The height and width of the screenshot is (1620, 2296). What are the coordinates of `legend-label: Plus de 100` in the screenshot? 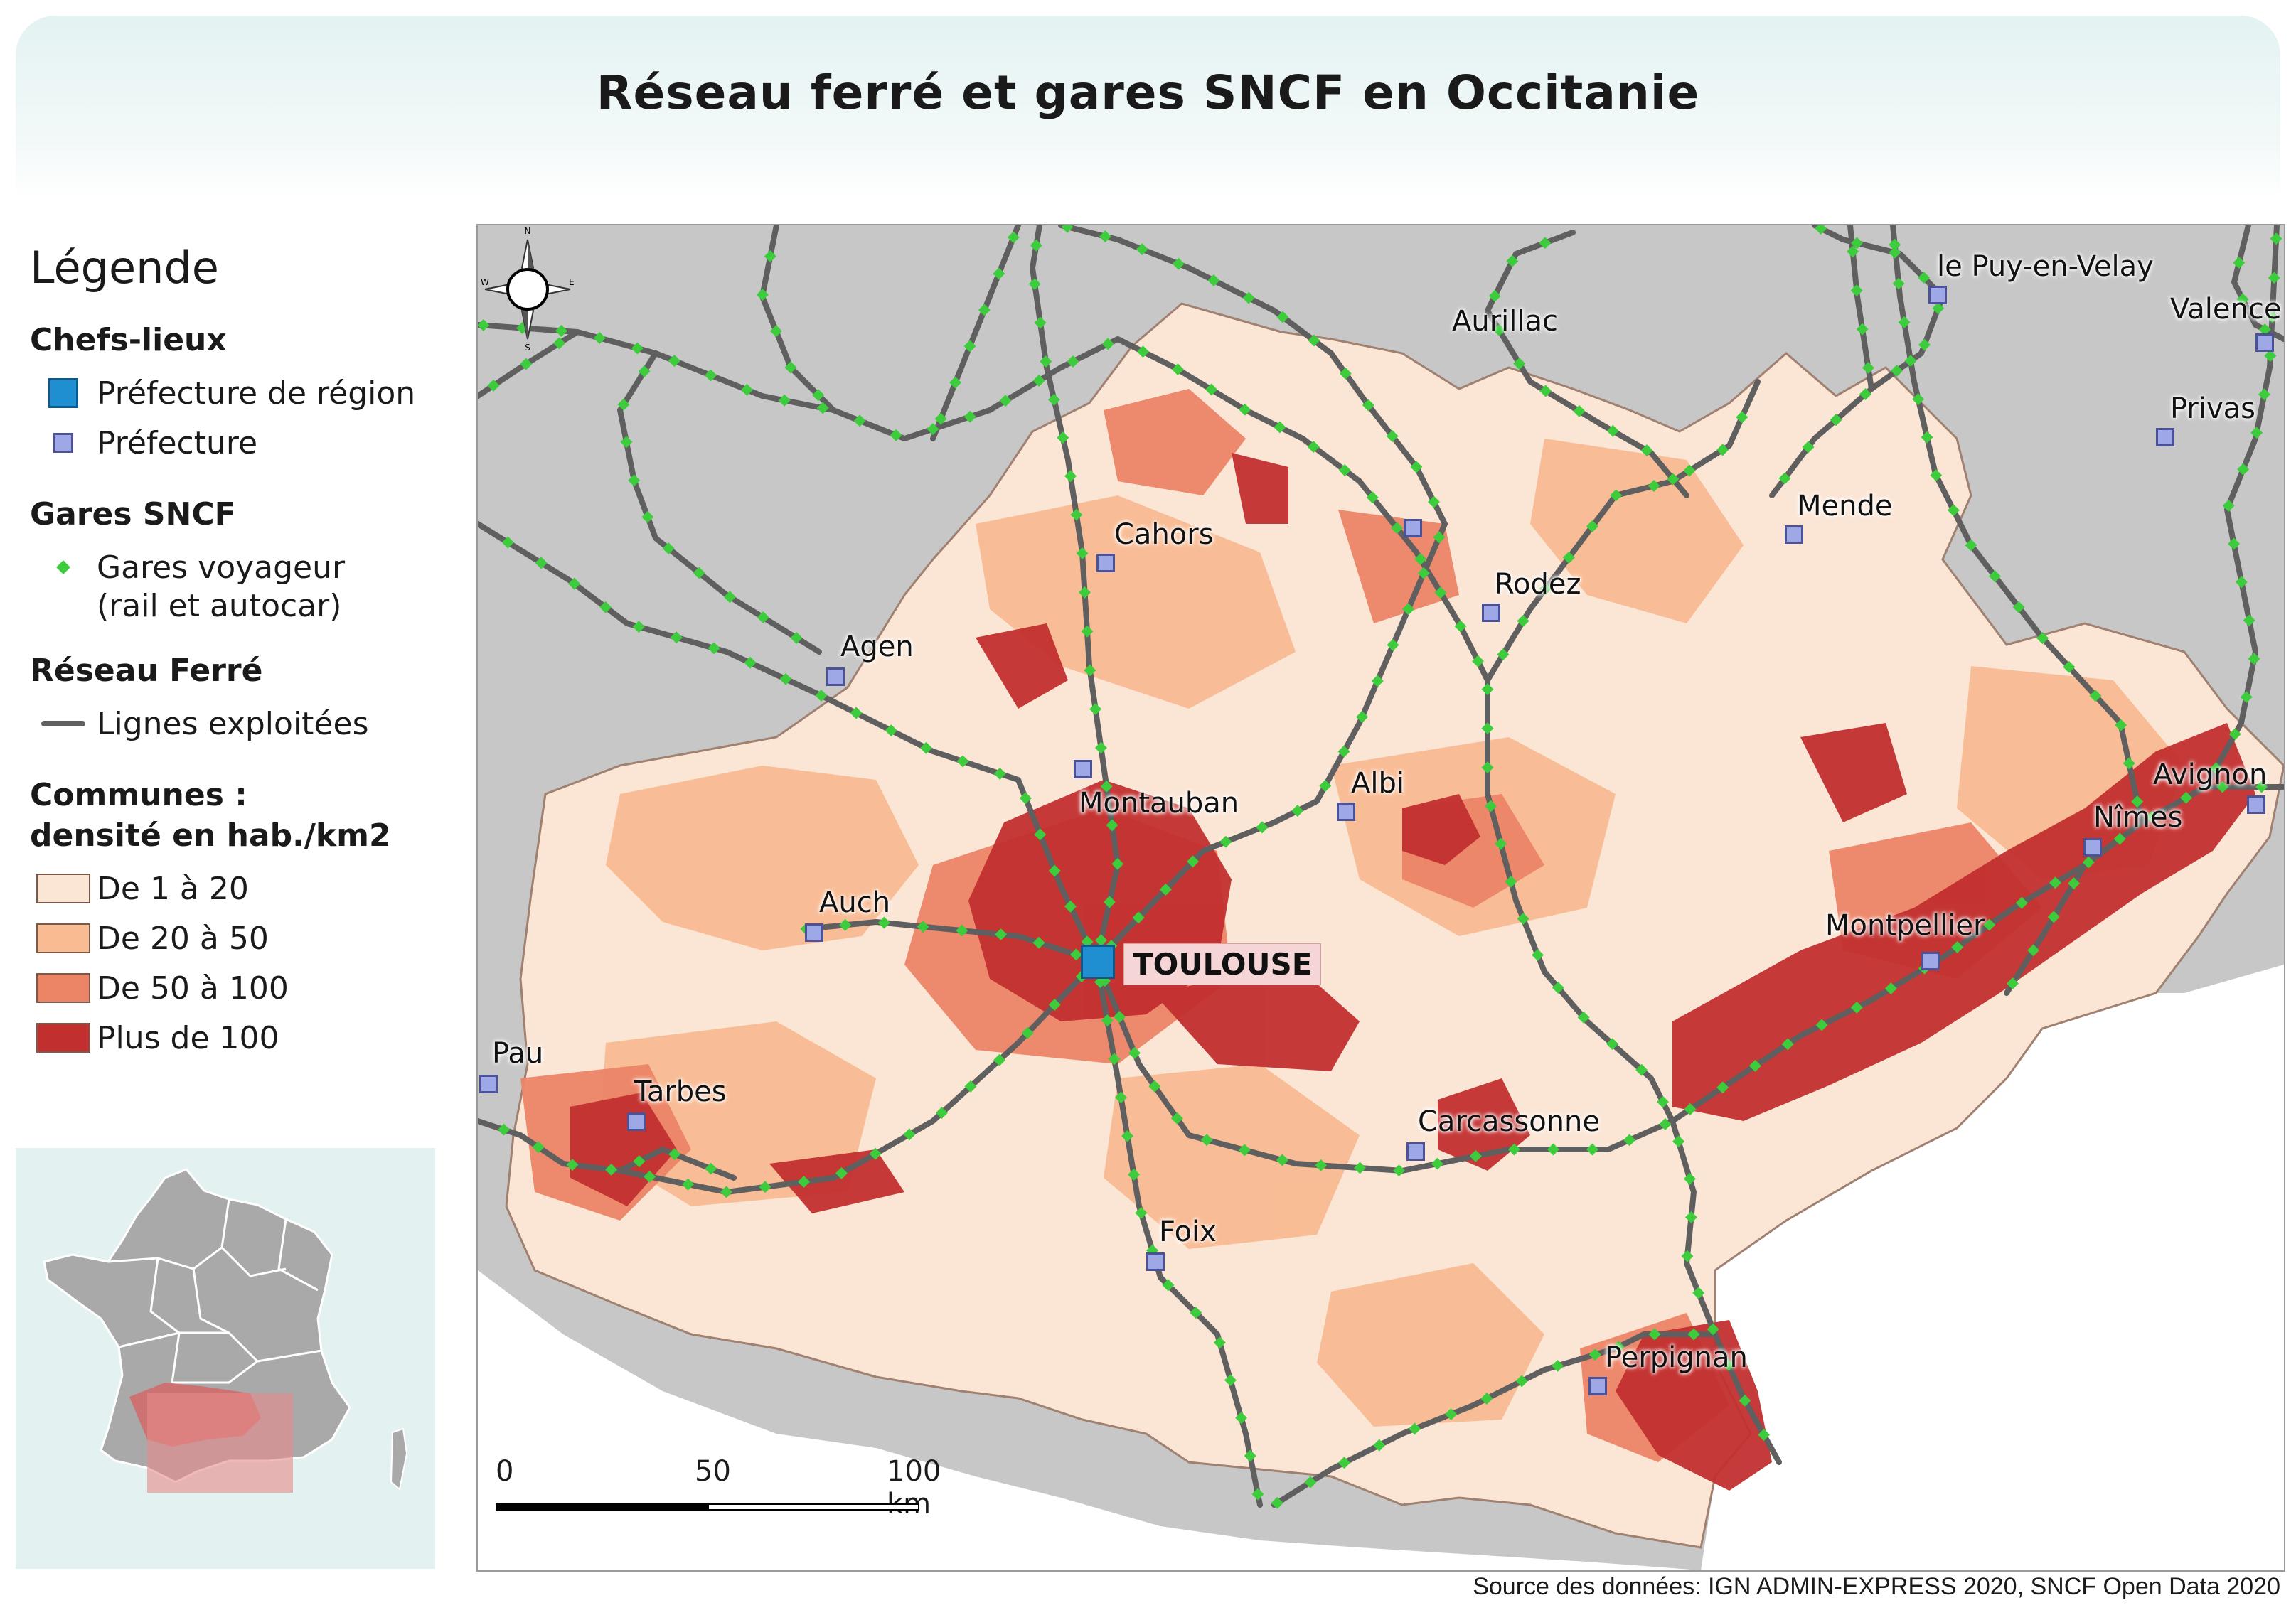 It's located at (188, 1037).